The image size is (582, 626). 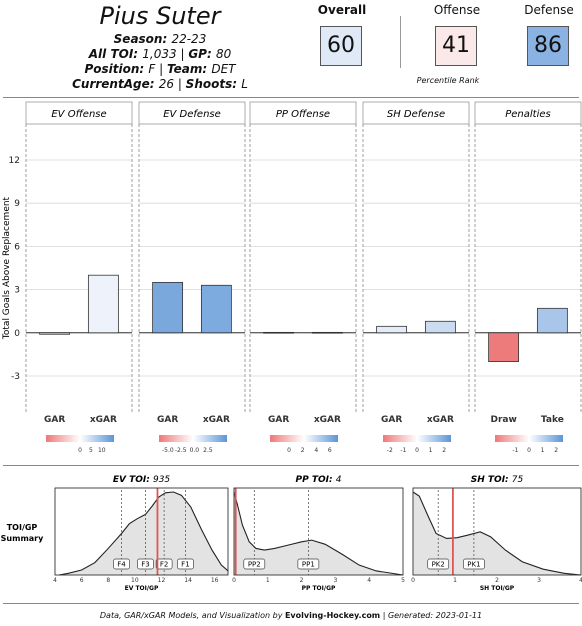 What do you see at coordinates (17, 204) in the screenshot?
I see `y-tick-label: 9` at bounding box center [17, 204].